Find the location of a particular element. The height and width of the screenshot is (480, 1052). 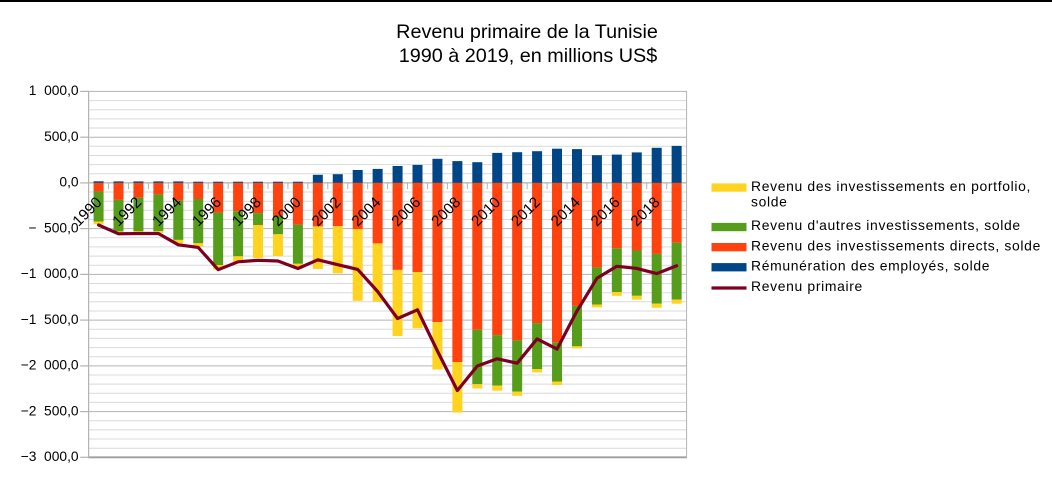

svg-text: −1 500,0 is located at coordinates (50, 319).